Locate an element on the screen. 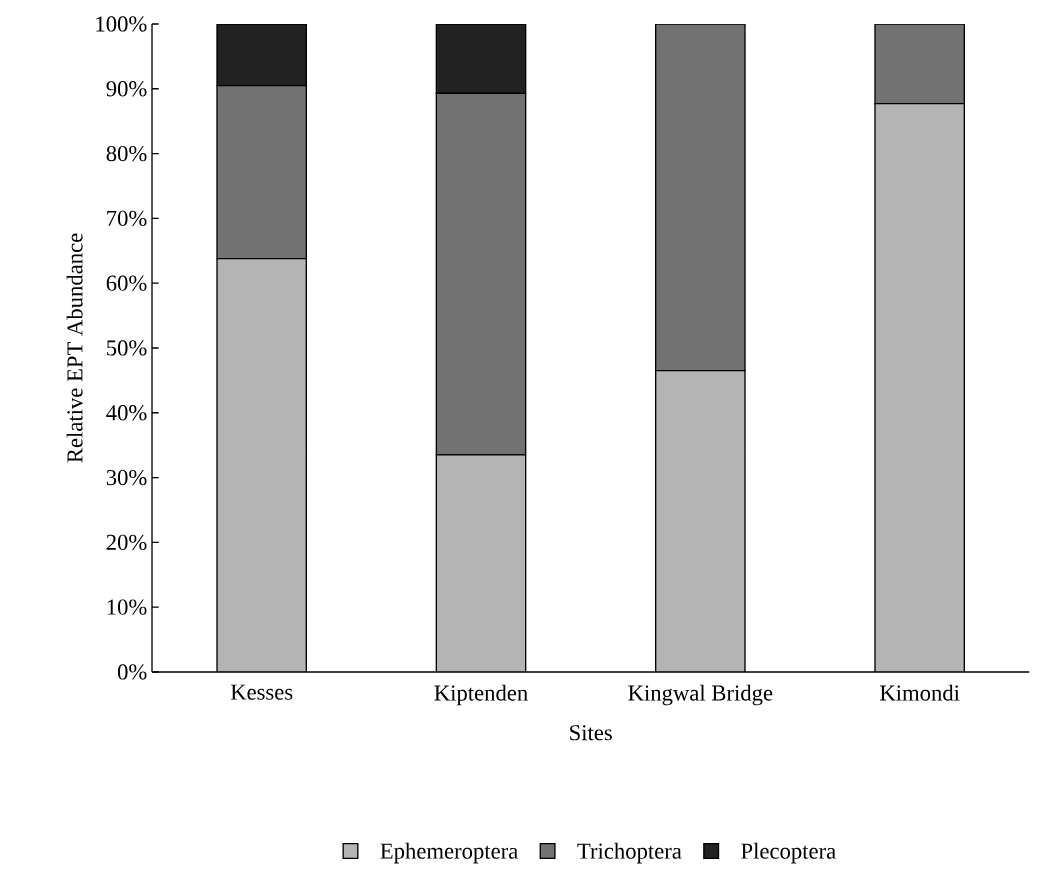 This screenshot has height=881, width=1040. legend-label: Plecoptera is located at coordinates (788, 853).